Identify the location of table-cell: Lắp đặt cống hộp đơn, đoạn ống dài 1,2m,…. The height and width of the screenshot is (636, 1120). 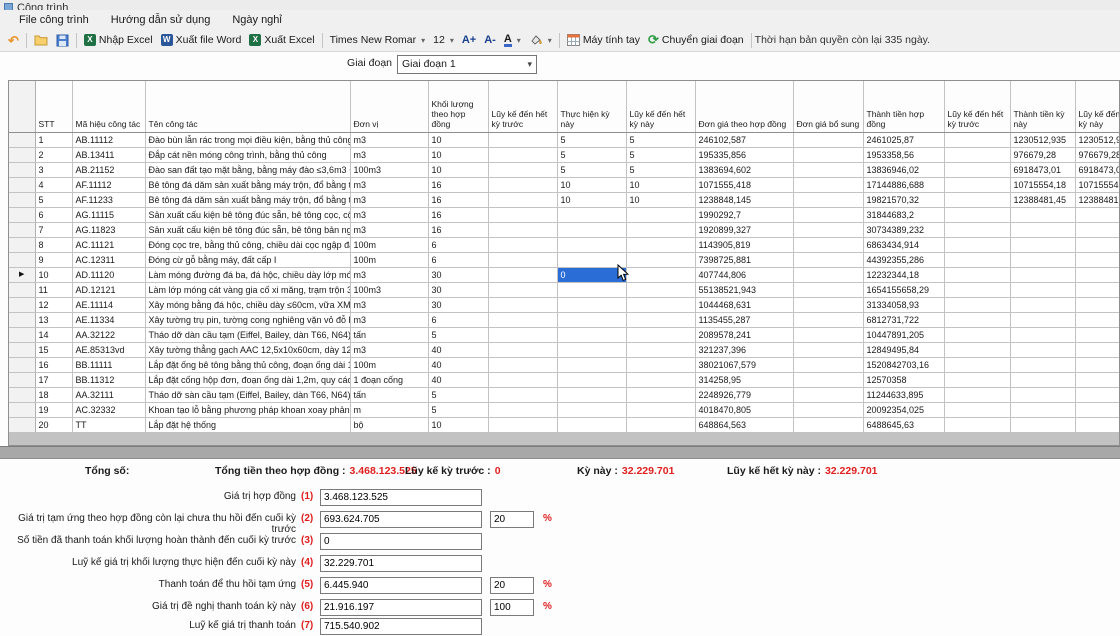
(248, 380).